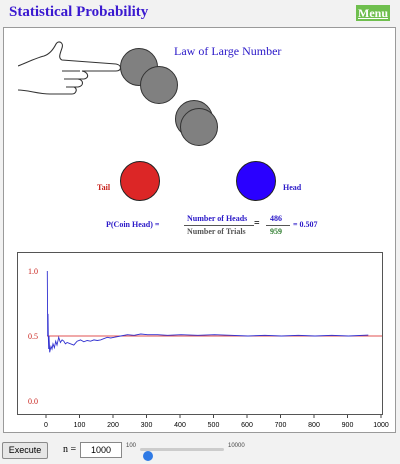  I want to click on denominator-label: Number of Trials, so click(216, 231).